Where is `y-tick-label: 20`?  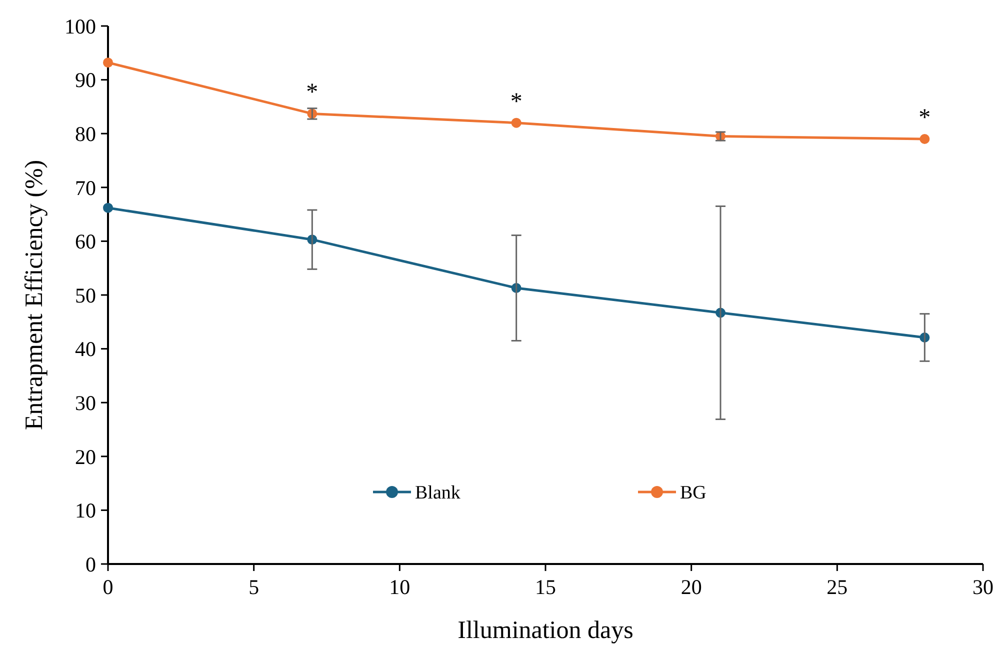
y-tick-label: 20 is located at coordinates (85, 456).